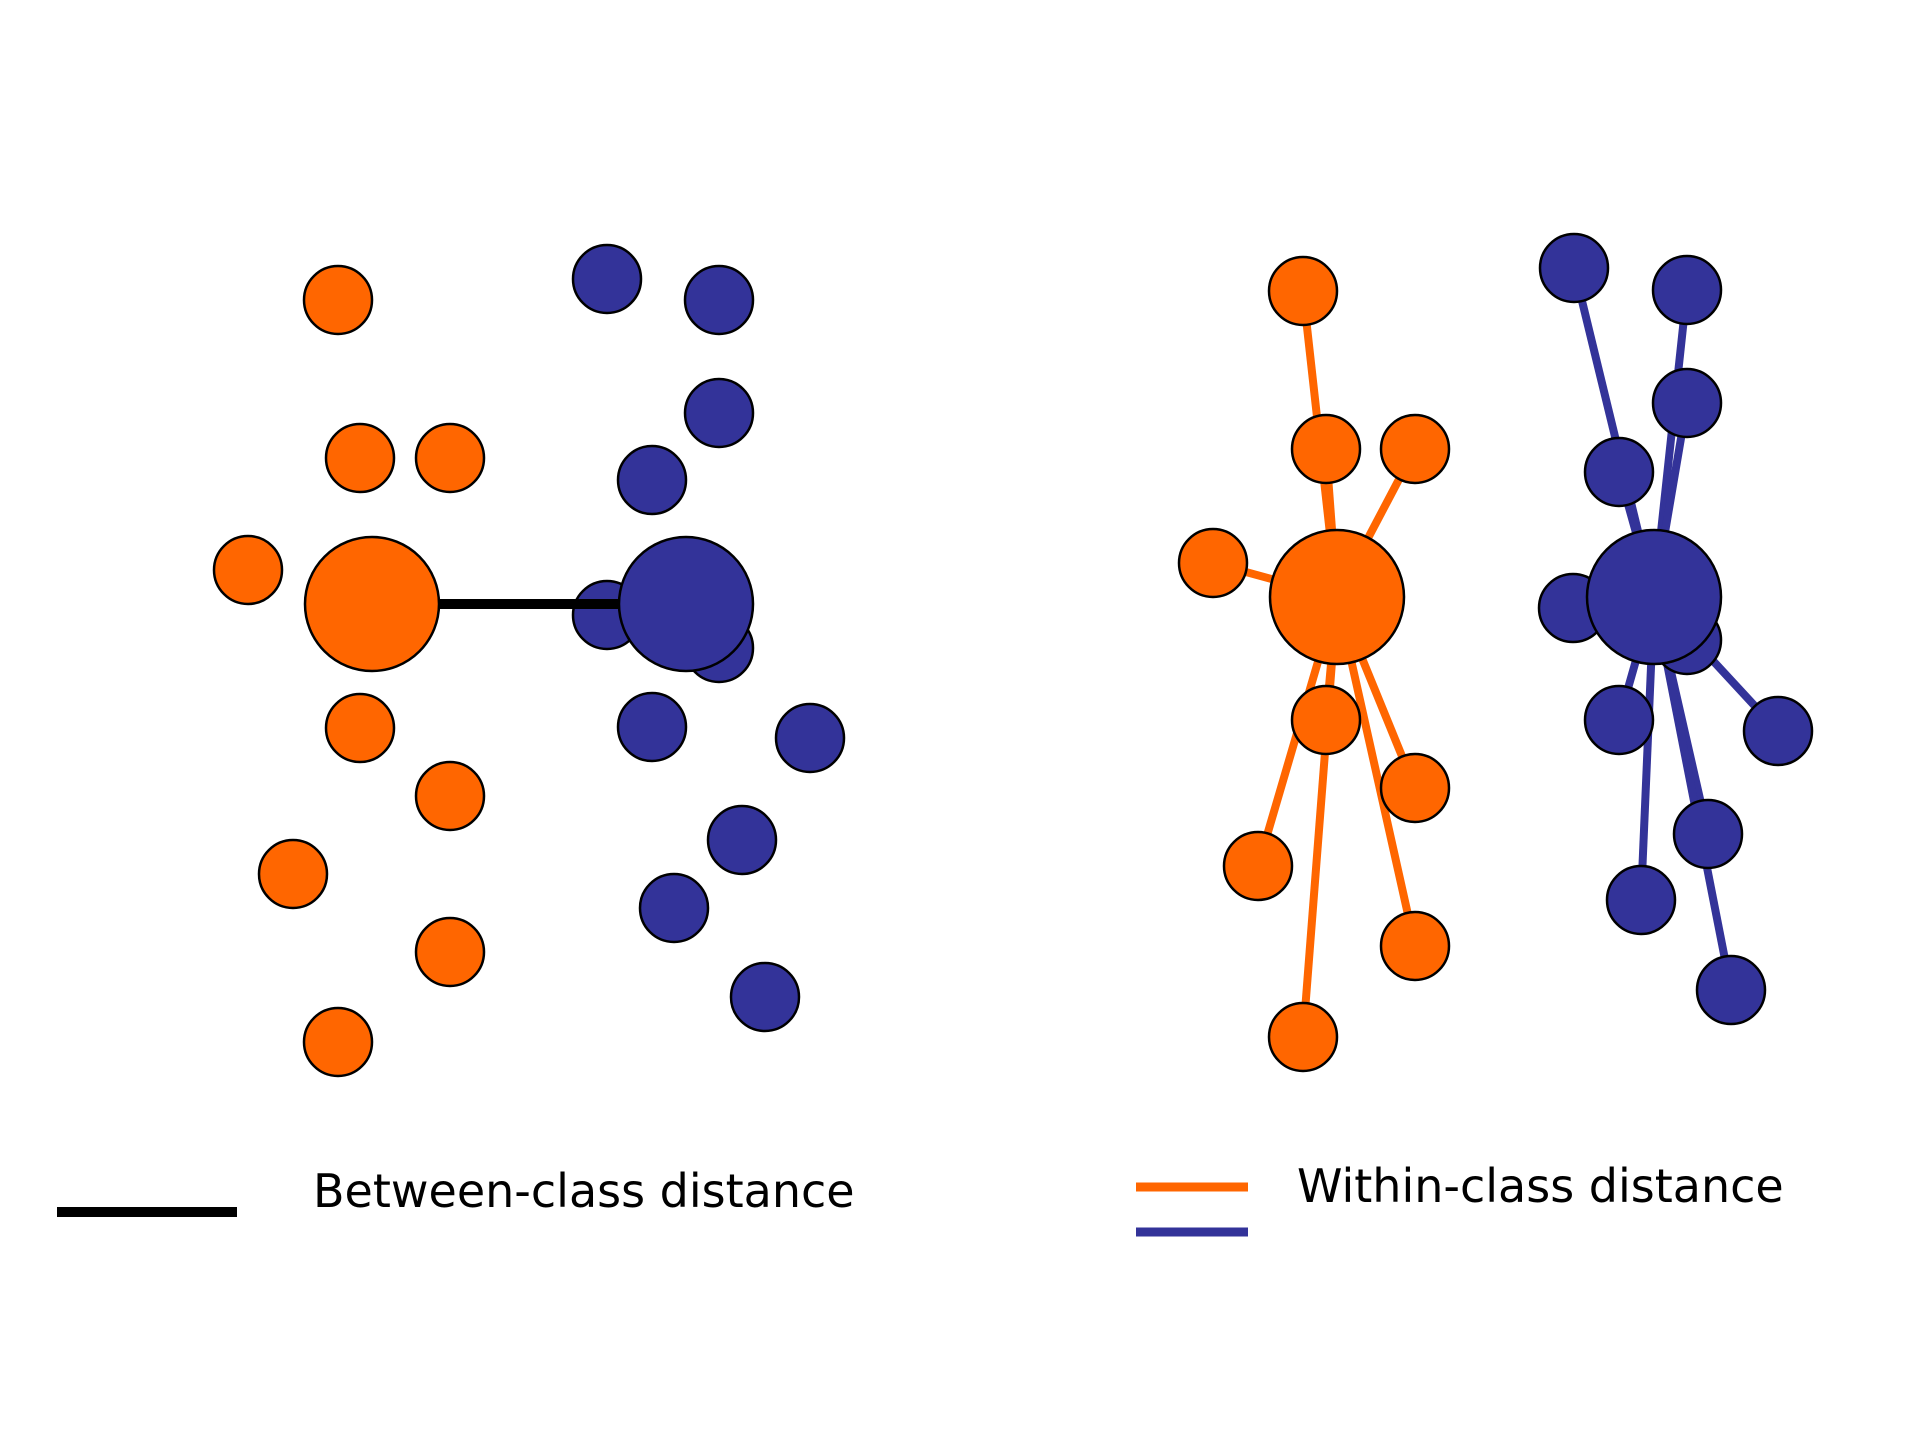 This screenshot has height=1440, width=1920. Describe the element at coordinates (1654, 597) in the screenshot. I see `blue-class-center-right` at that location.